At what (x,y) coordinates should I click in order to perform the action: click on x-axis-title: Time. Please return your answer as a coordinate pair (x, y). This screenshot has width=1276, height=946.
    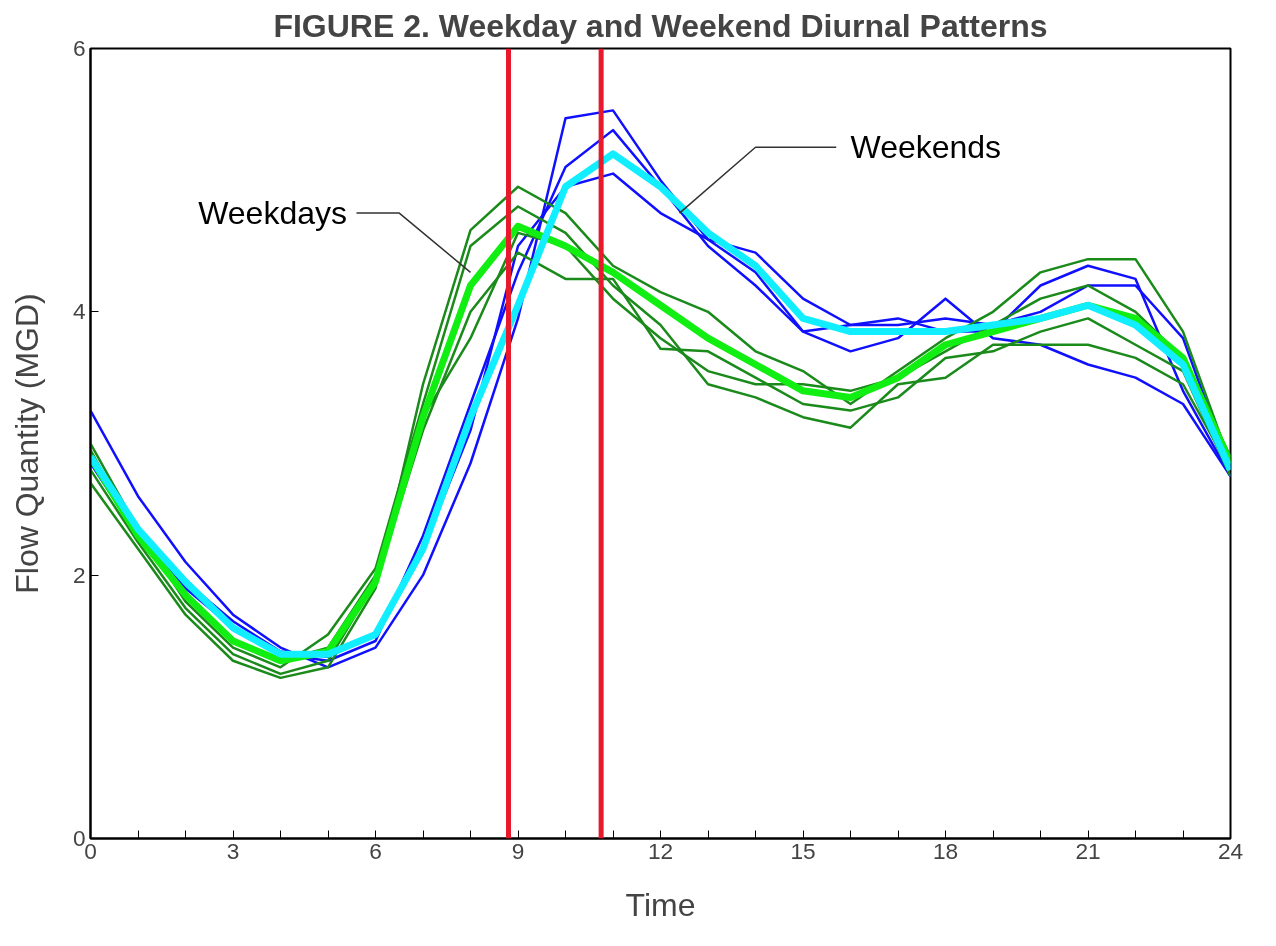
    Looking at the image, I should click on (660, 904).